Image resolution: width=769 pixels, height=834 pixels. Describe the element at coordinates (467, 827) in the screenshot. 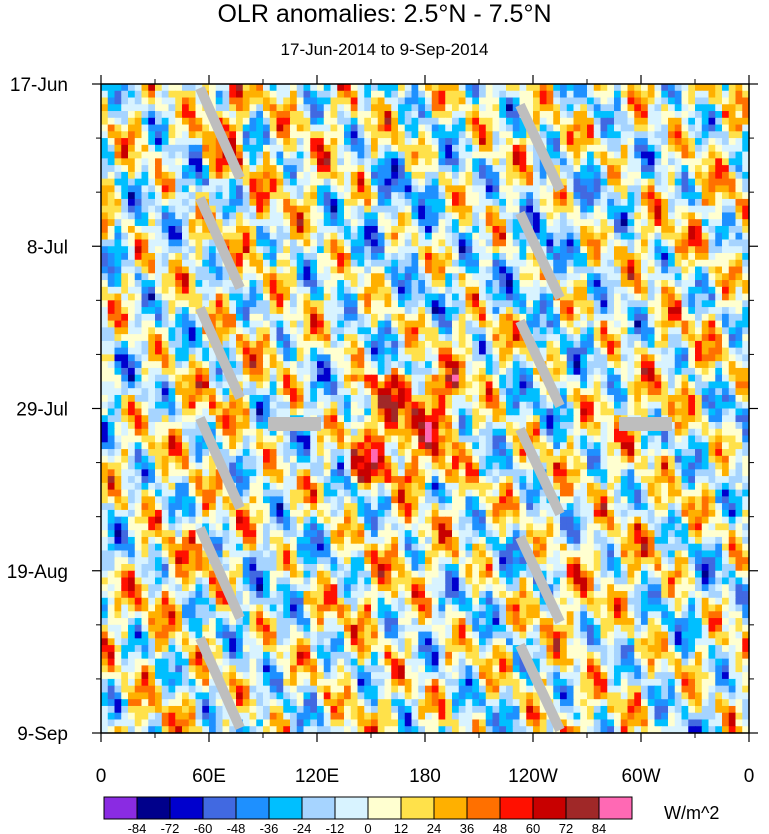

I see `colorbar-level-label: 36` at that location.